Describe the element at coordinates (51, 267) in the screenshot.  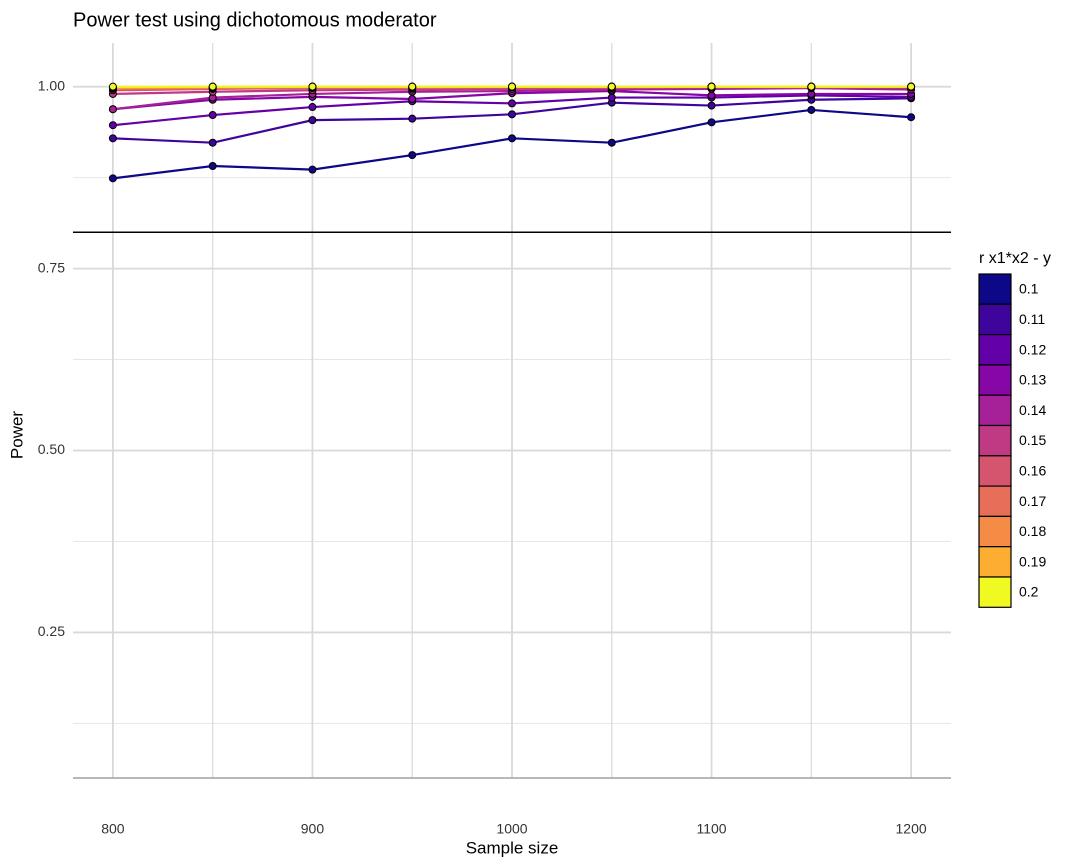
I see `y-tick-label: 0.75` at that location.